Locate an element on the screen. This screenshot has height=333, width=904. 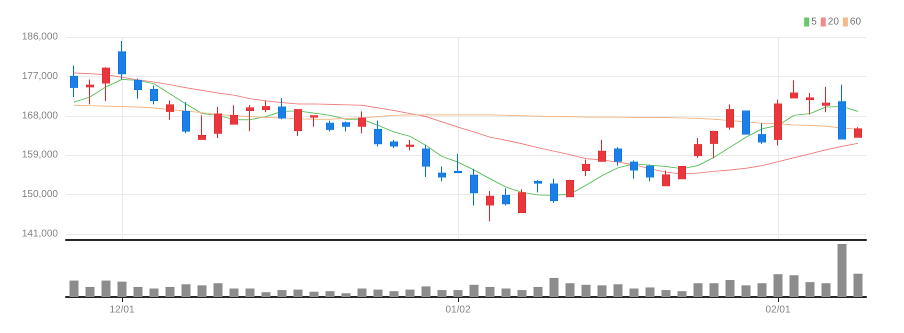
y-tick-label: 159,000 is located at coordinates (40, 155).